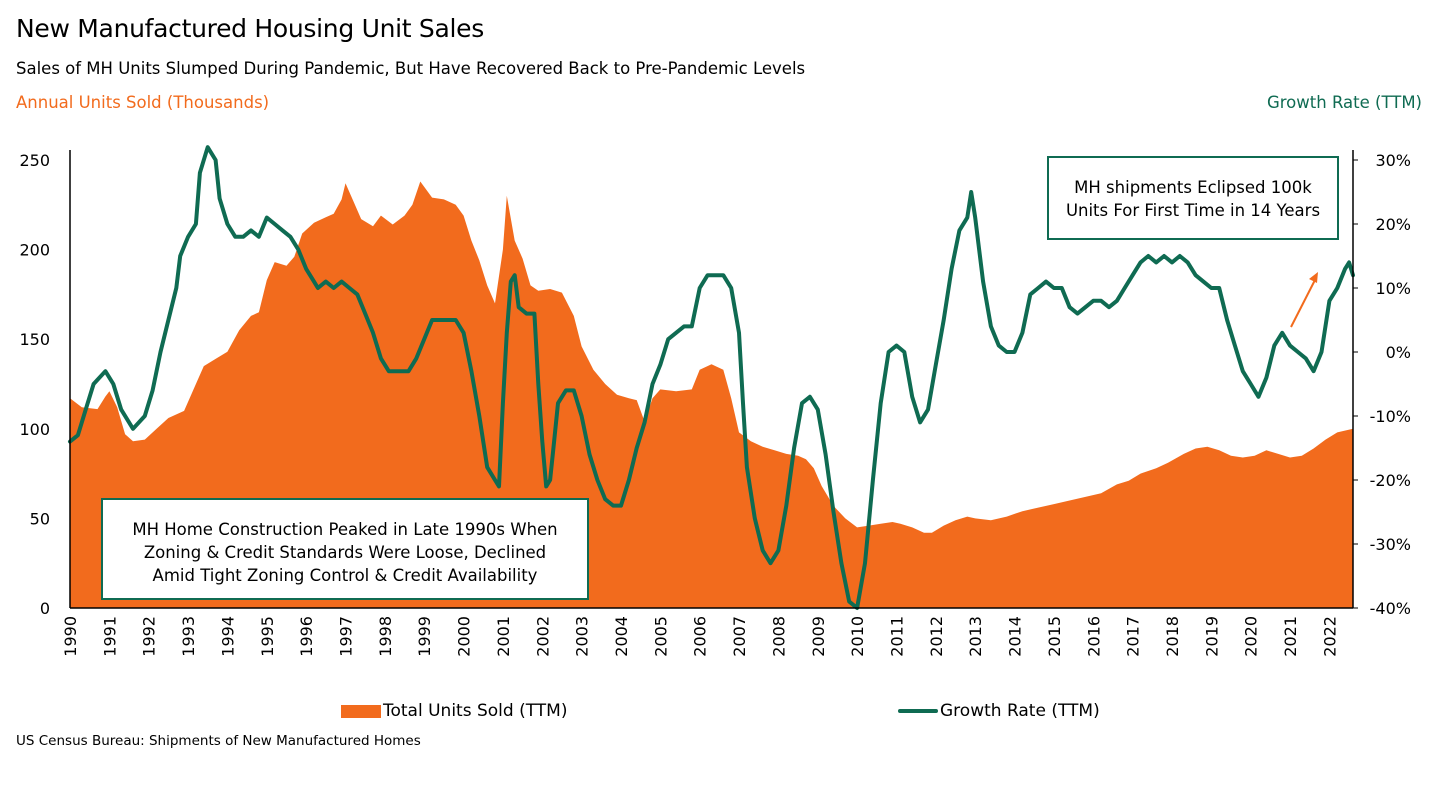 The image size is (1456, 789). Describe the element at coordinates (267, 636) in the screenshot. I see `x-tick-label: 1995` at that location.